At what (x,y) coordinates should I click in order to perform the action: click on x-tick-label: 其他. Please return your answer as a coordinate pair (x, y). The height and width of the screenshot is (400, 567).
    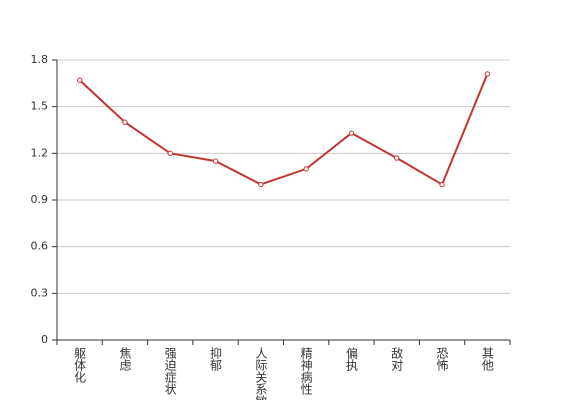
    Looking at the image, I should click on (487, 359).